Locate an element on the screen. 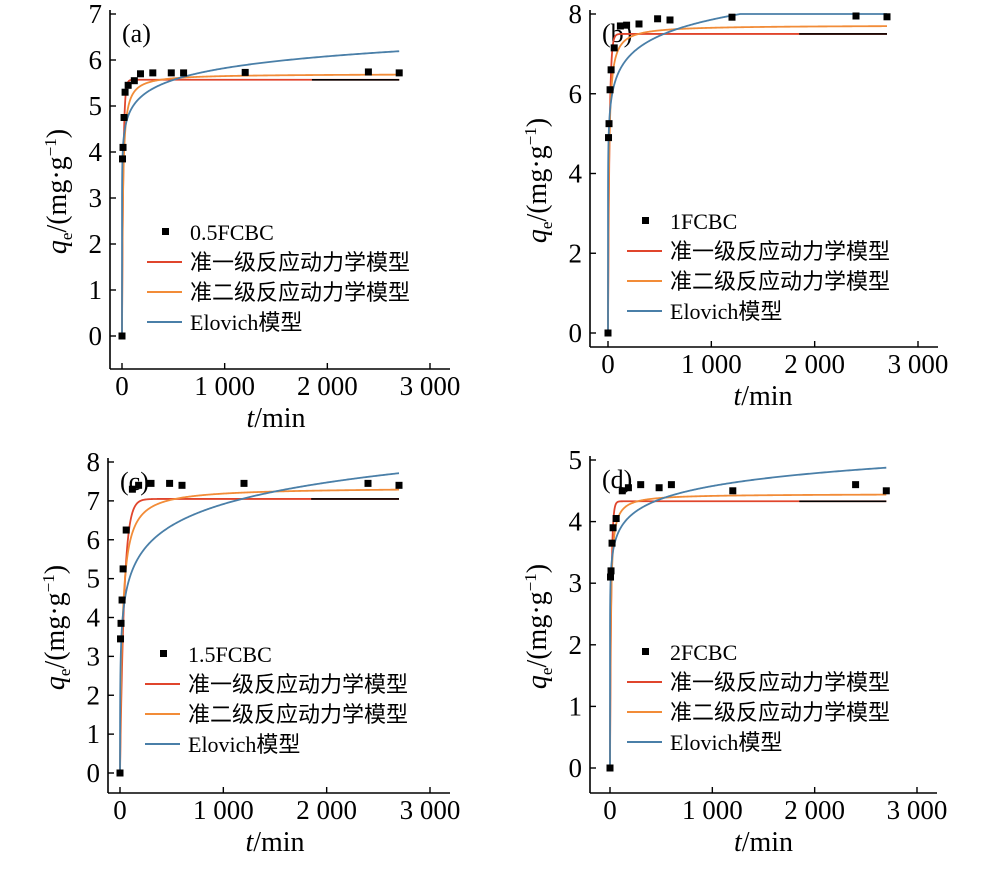 Image resolution: width=995 pixels, height=884 pixels. y-tick-label: 1 is located at coordinates (94, 734).